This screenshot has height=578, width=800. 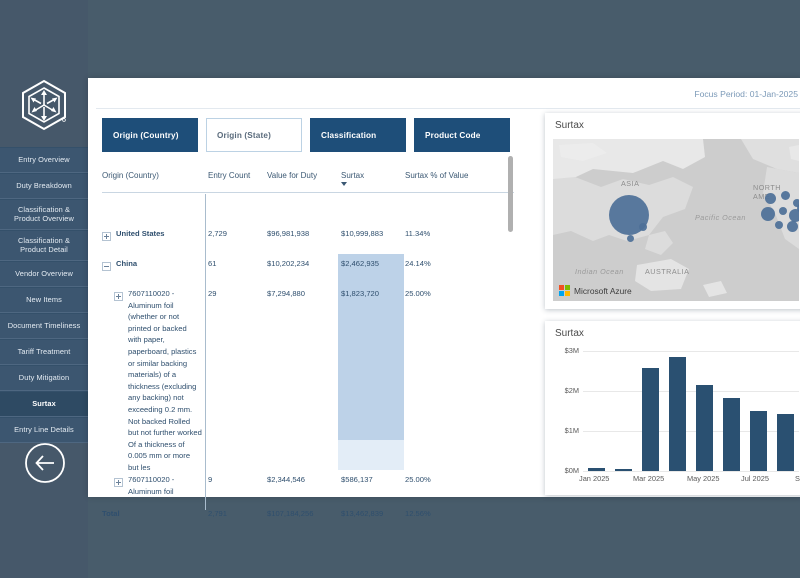 What do you see at coordinates (308, 192) in the screenshot?
I see `header-rule` at bounding box center [308, 192].